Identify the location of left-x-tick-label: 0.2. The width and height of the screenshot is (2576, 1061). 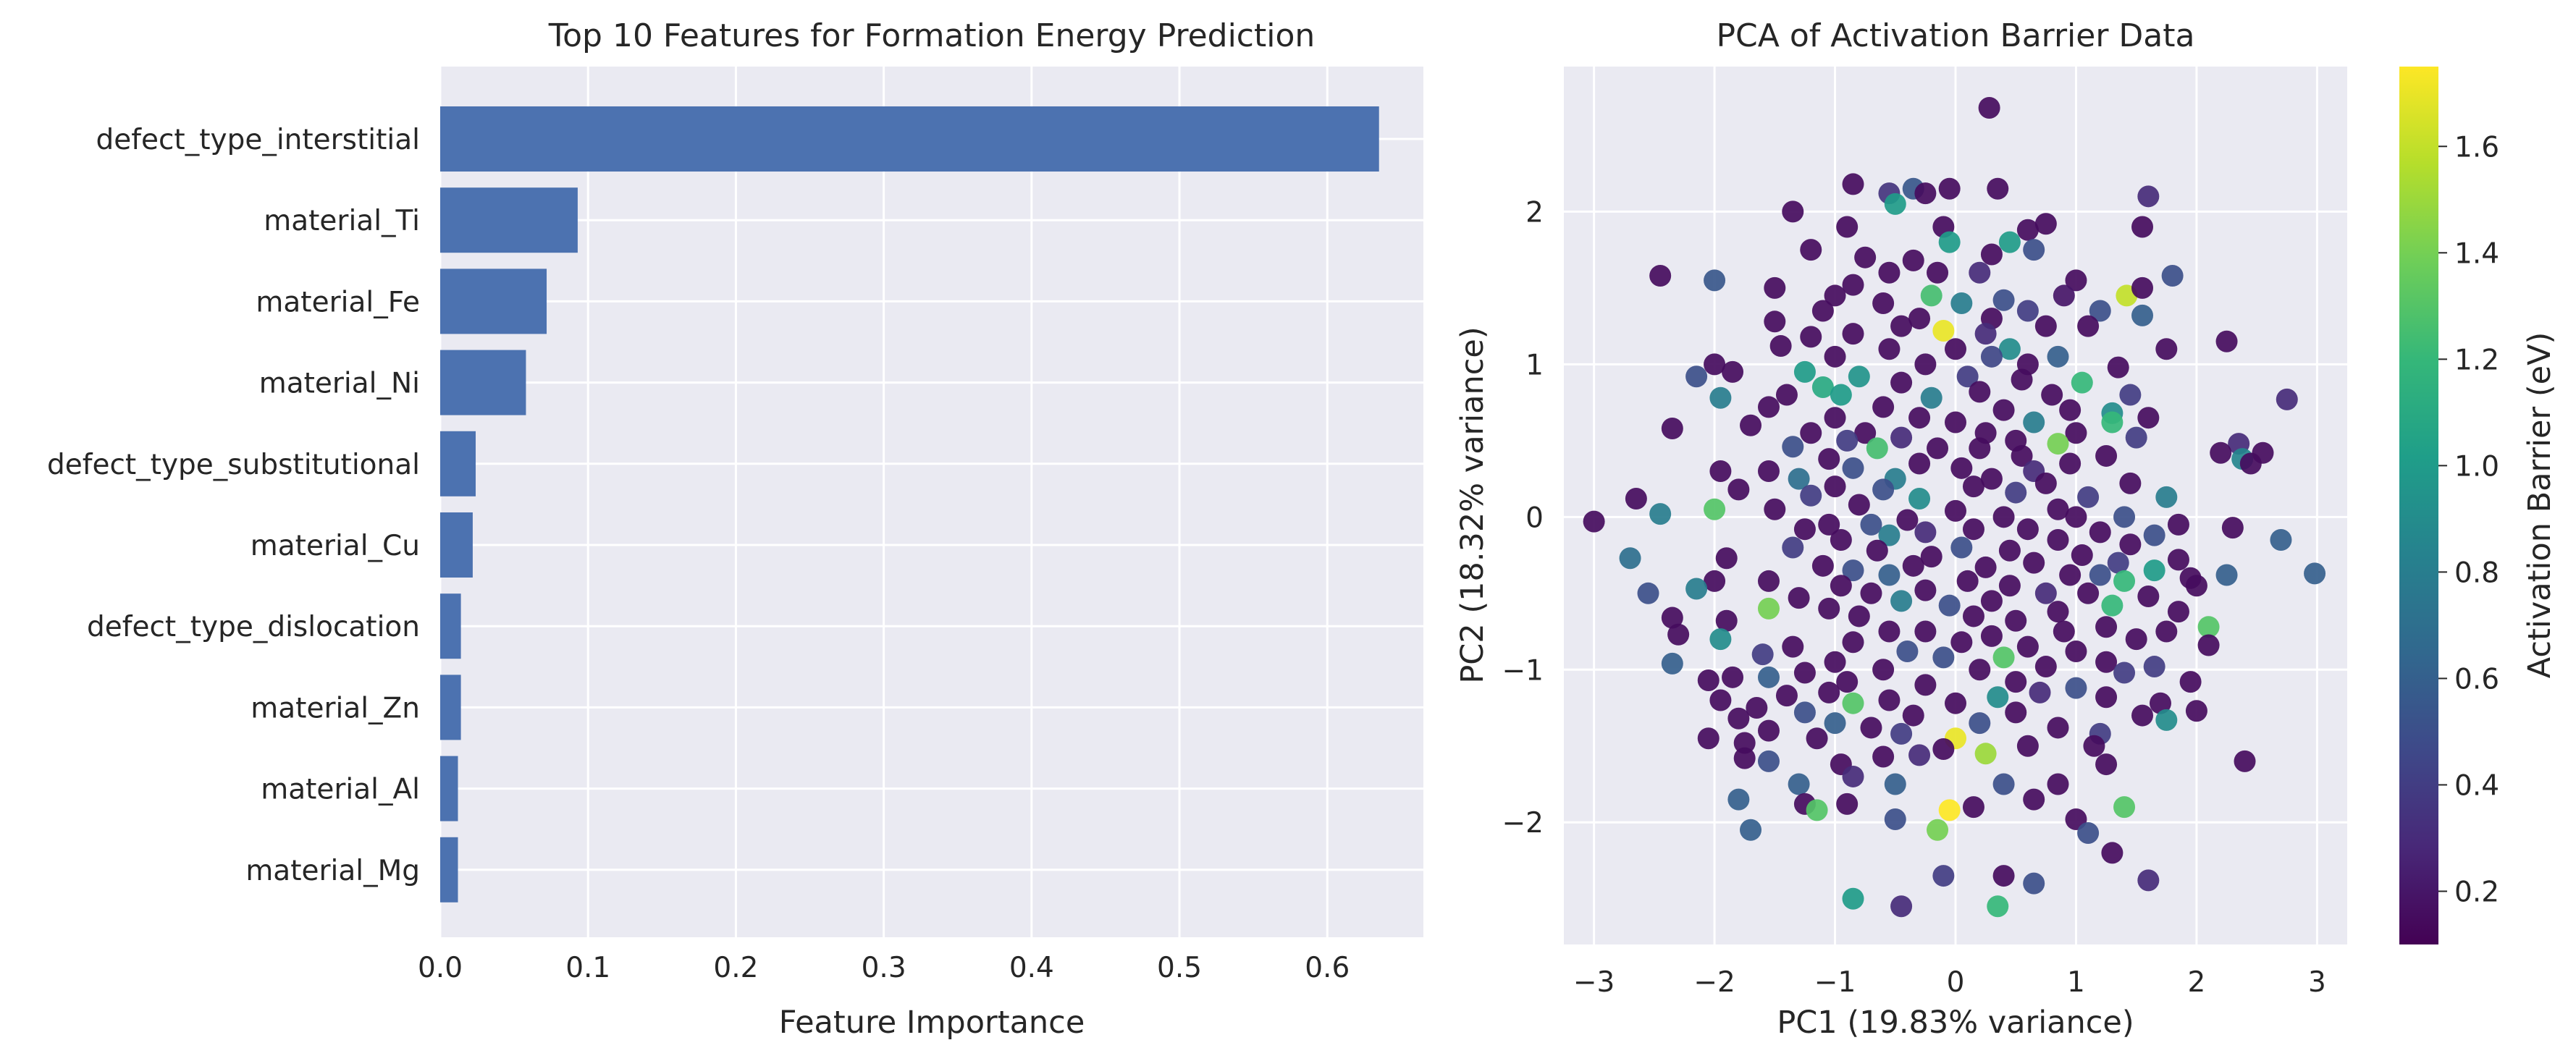
(735, 968).